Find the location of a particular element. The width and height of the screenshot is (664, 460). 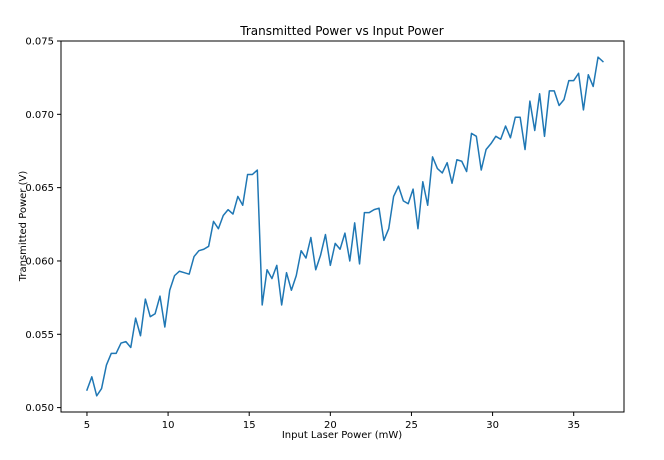

x-tick-label: 35 is located at coordinates (573, 425).